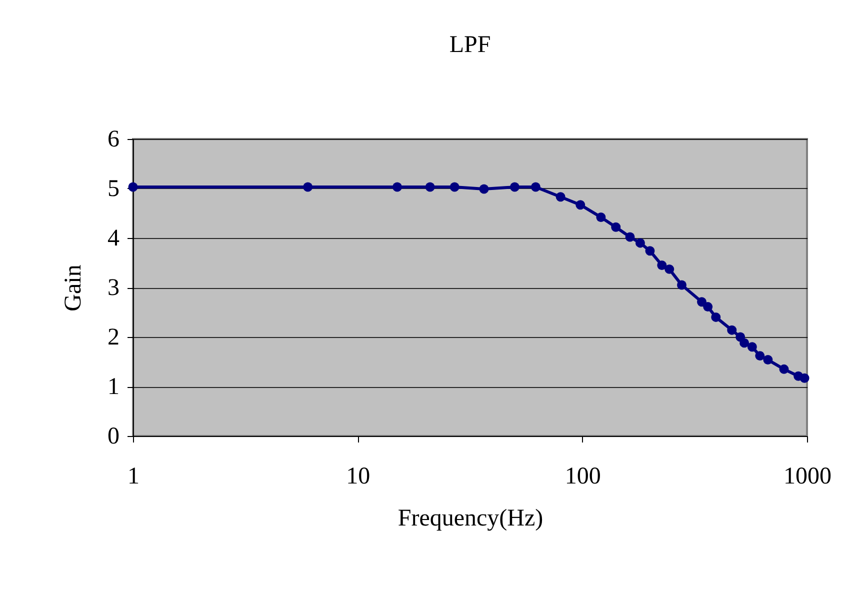  What do you see at coordinates (114, 139) in the screenshot?
I see `y-tick-label: 6` at bounding box center [114, 139].